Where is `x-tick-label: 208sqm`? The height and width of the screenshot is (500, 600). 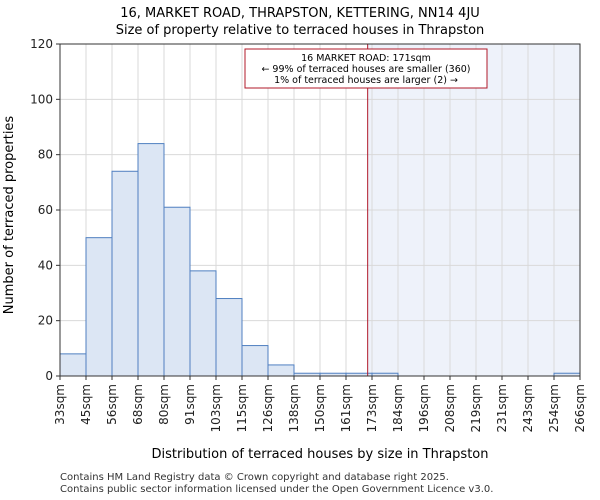 x-tick-label: 208sqm is located at coordinates (450, 408).